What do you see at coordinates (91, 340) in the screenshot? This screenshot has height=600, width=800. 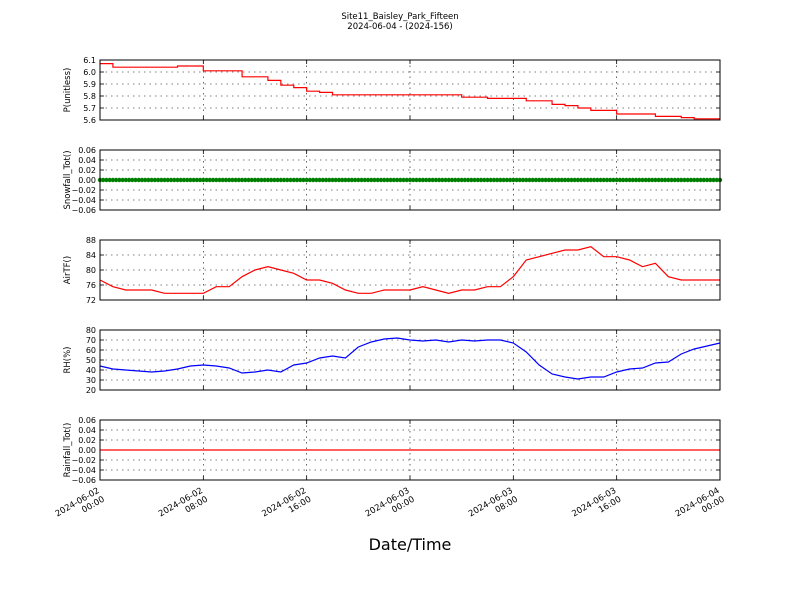 I see `y-tick-label: 70` at bounding box center [91, 340].